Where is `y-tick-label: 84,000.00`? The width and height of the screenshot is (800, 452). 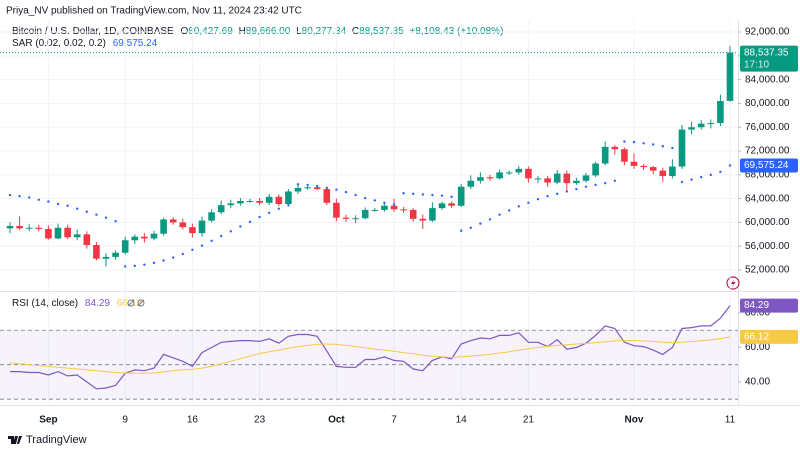 y-tick-label: 84,000.00 is located at coordinates (767, 79).